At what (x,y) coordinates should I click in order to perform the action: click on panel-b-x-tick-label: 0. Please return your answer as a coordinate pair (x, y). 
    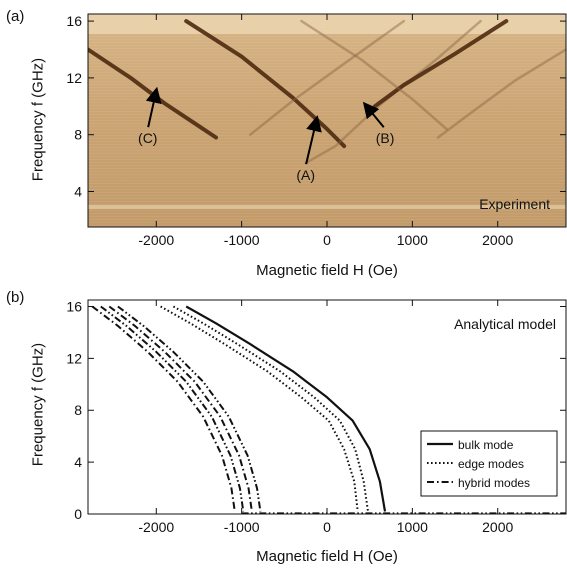
    Looking at the image, I should click on (327, 527).